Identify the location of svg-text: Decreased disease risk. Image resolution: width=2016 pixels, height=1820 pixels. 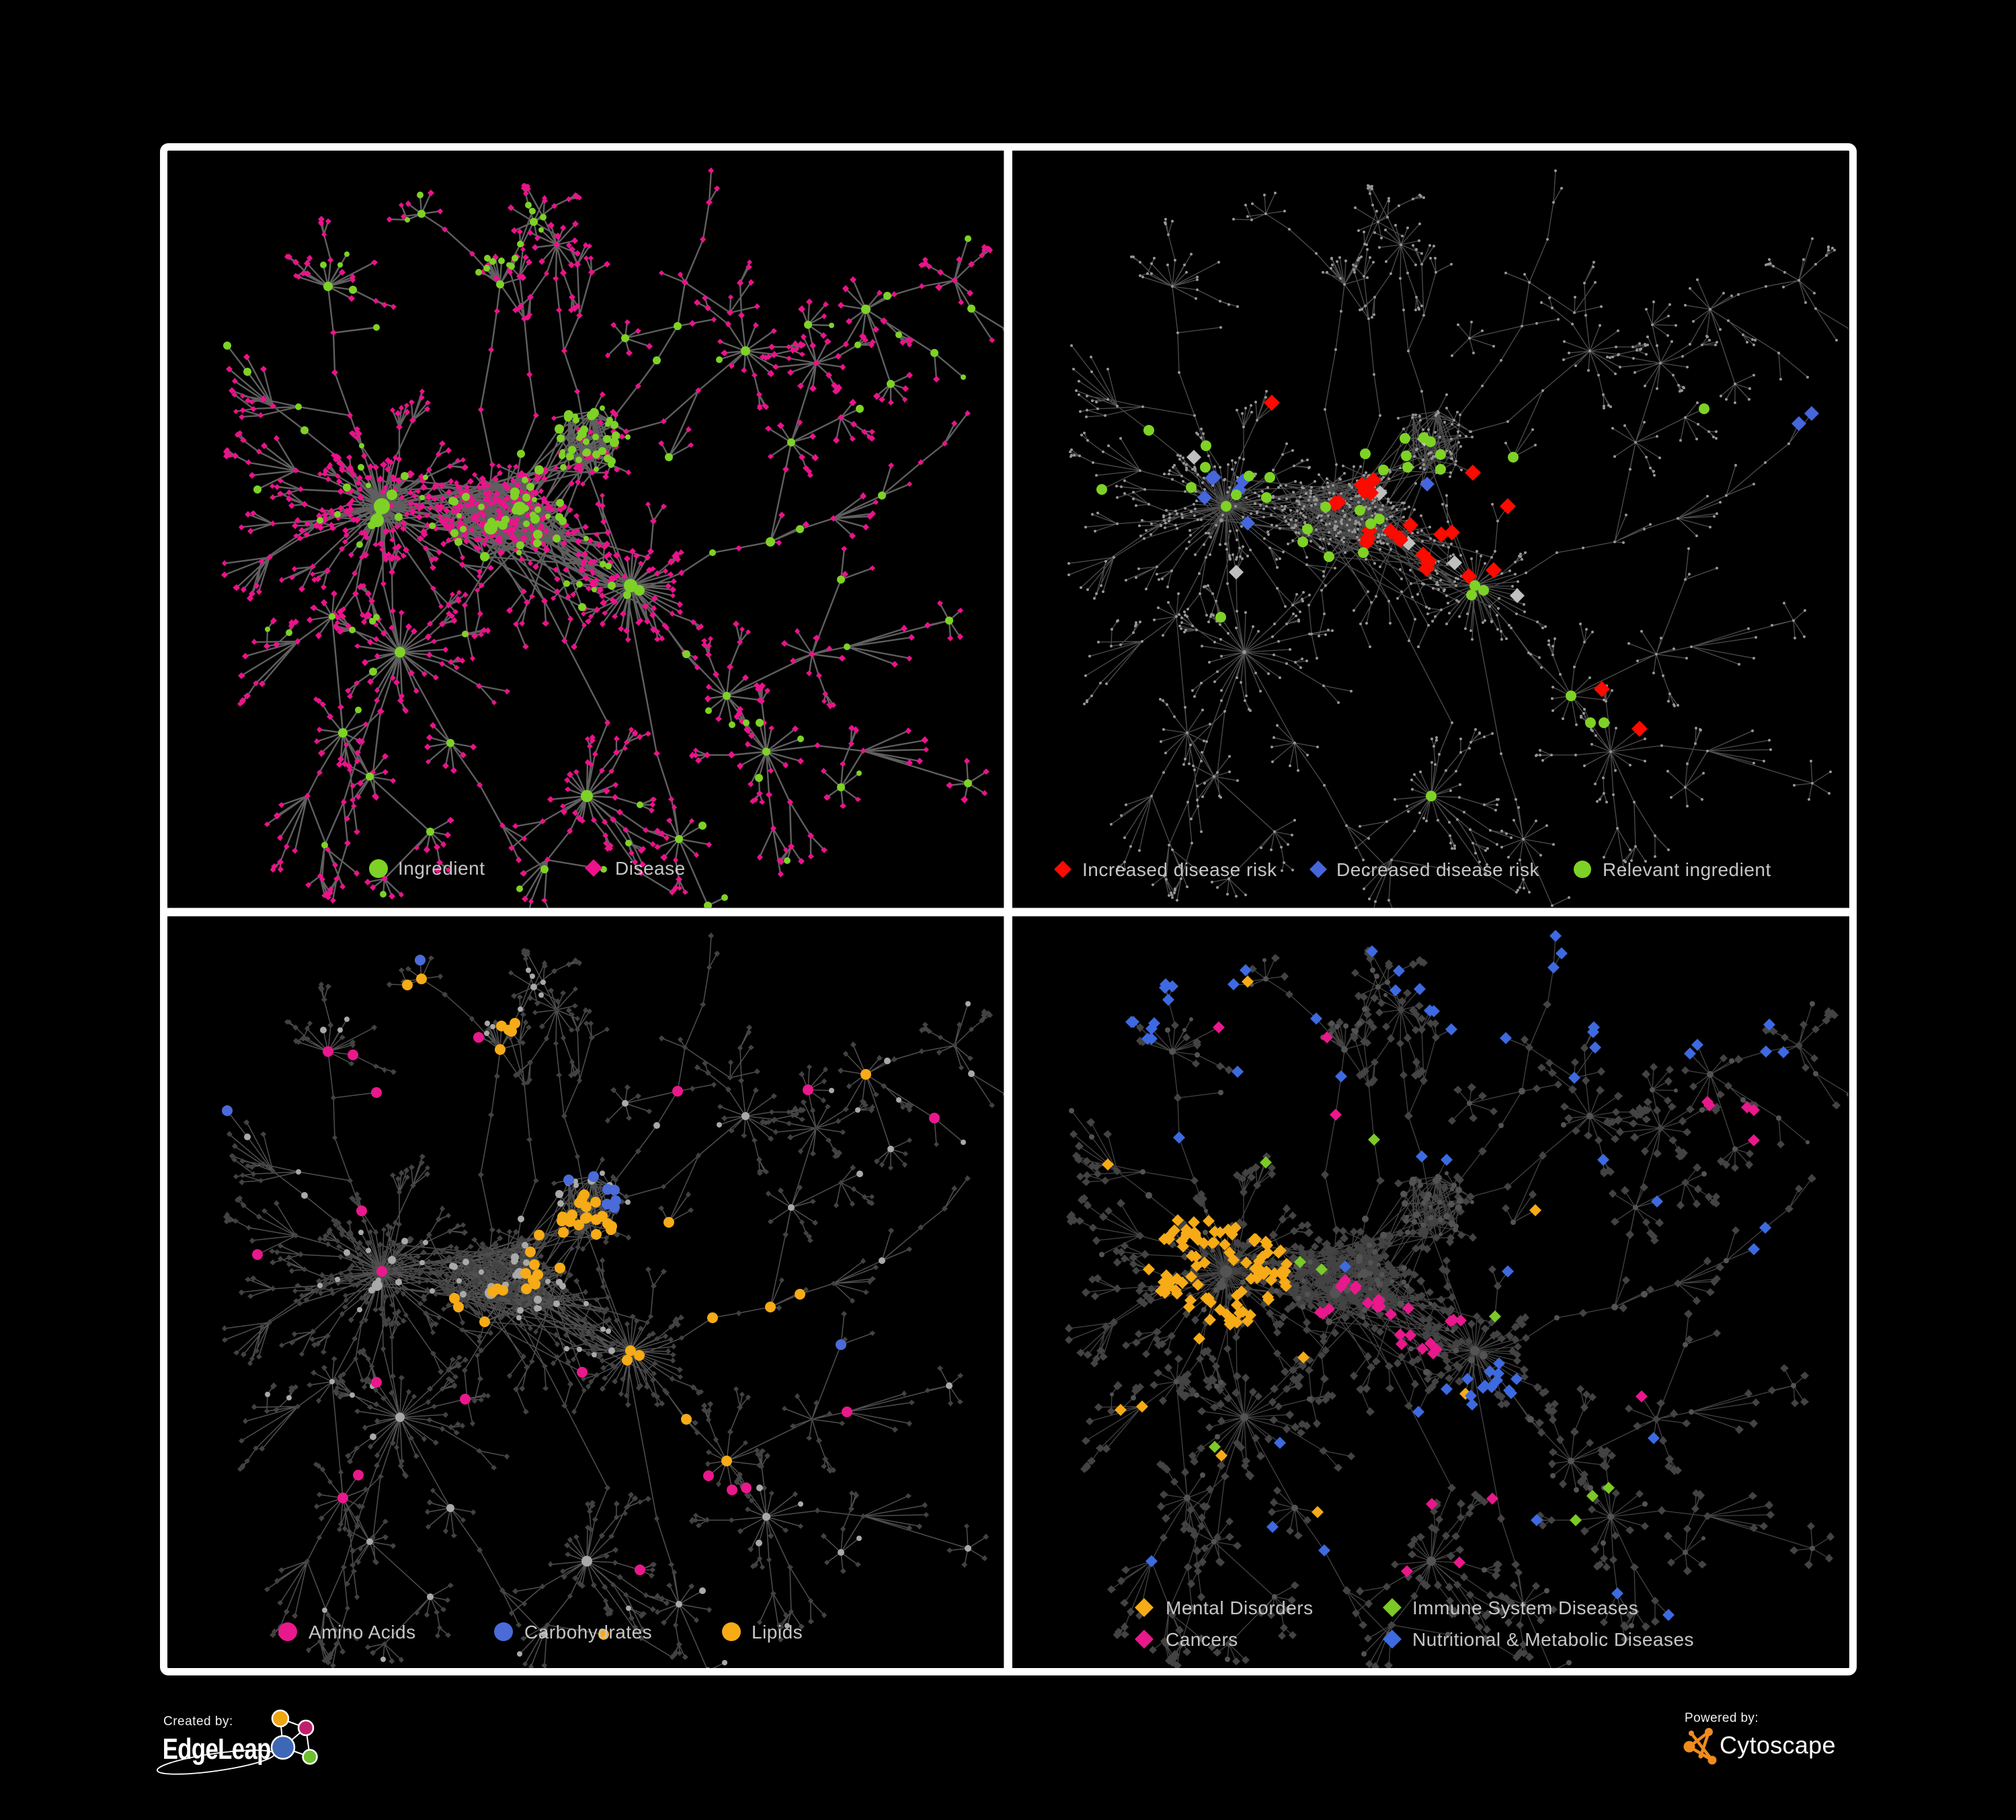
(1438, 869).